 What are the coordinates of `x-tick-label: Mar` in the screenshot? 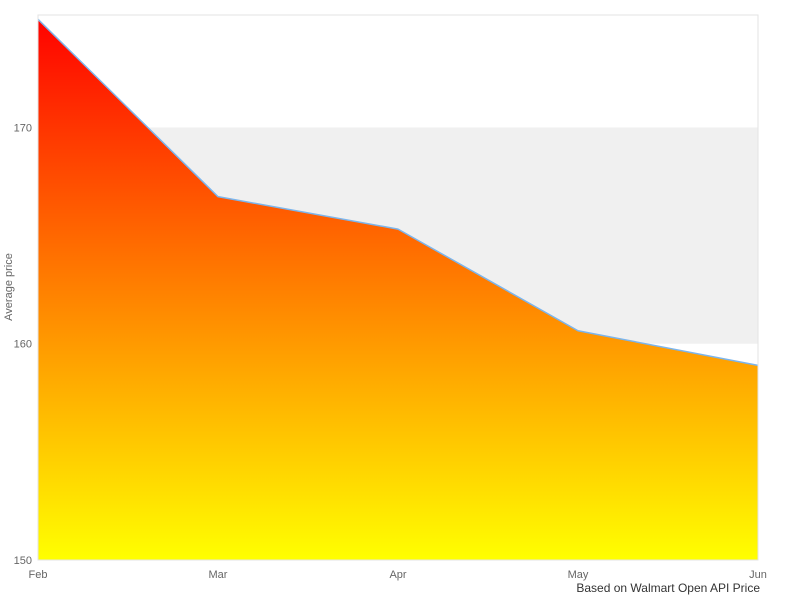 It's located at (218, 575).